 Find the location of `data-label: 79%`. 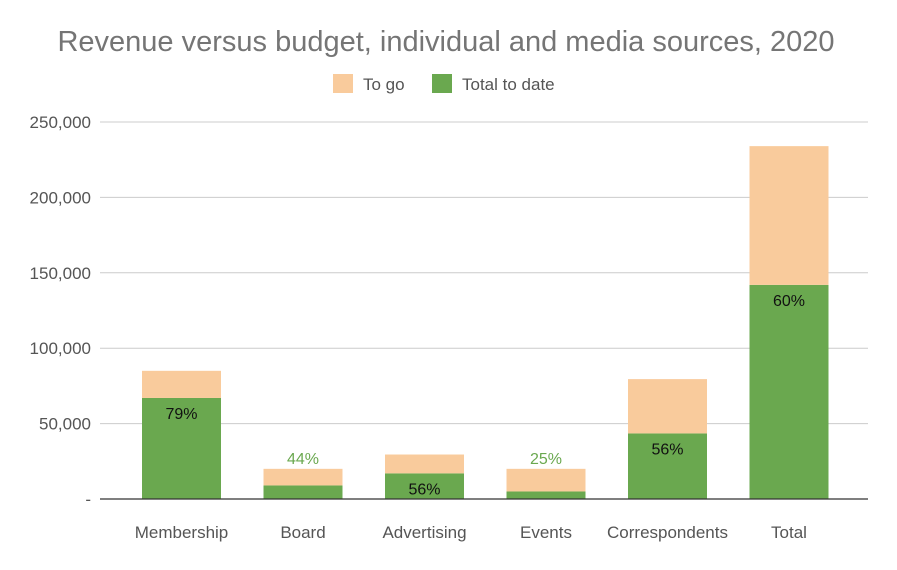

data-label: 79% is located at coordinates (181, 414).